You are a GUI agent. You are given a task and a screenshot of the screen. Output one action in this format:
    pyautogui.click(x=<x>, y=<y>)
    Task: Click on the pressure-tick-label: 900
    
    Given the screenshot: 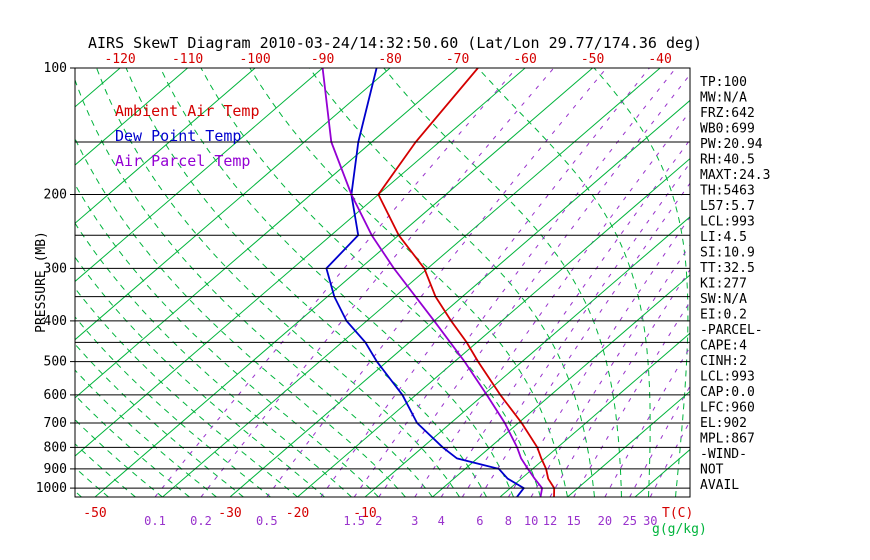 What is the action you would take?
    pyautogui.click(x=55, y=469)
    